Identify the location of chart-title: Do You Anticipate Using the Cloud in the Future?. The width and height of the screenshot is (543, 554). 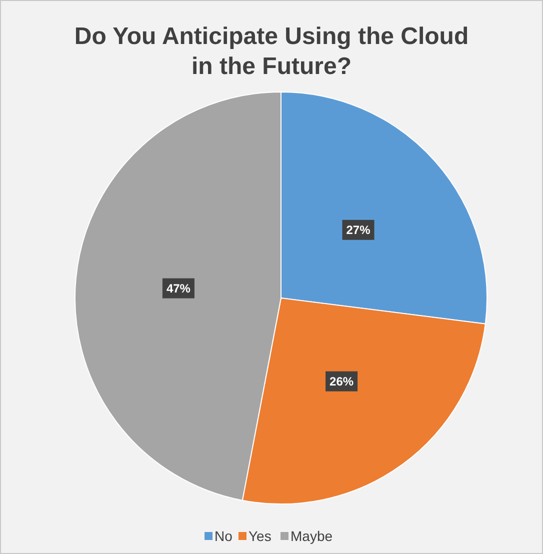
(271, 51).